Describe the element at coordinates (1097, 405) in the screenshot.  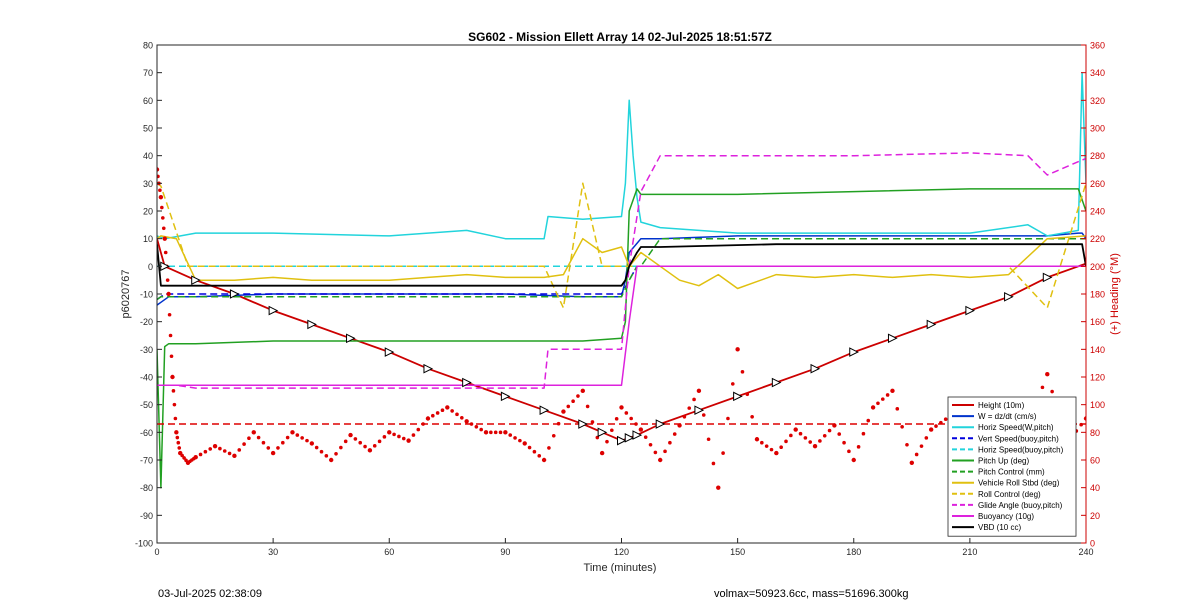
I see `y2-tick-label: 100` at that location.